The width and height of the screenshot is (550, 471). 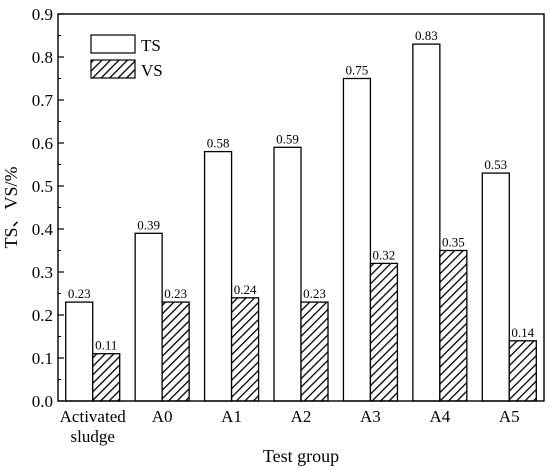 What do you see at coordinates (106, 345) in the screenshot?
I see `data-label-vs-0: 0.11` at bounding box center [106, 345].